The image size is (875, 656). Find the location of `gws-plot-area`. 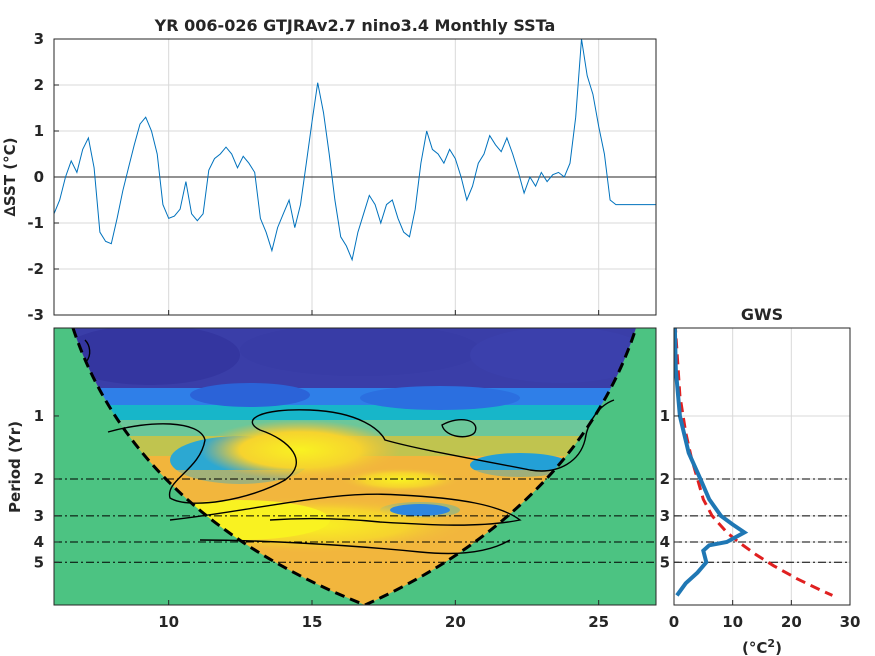

gws-plot-area is located at coordinates (762, 466).